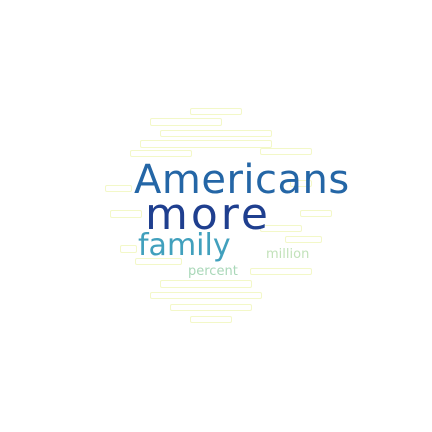  Describe the element at coordinates (242, 180) in the screenshot. I see `word-americans: Americans` at that location.